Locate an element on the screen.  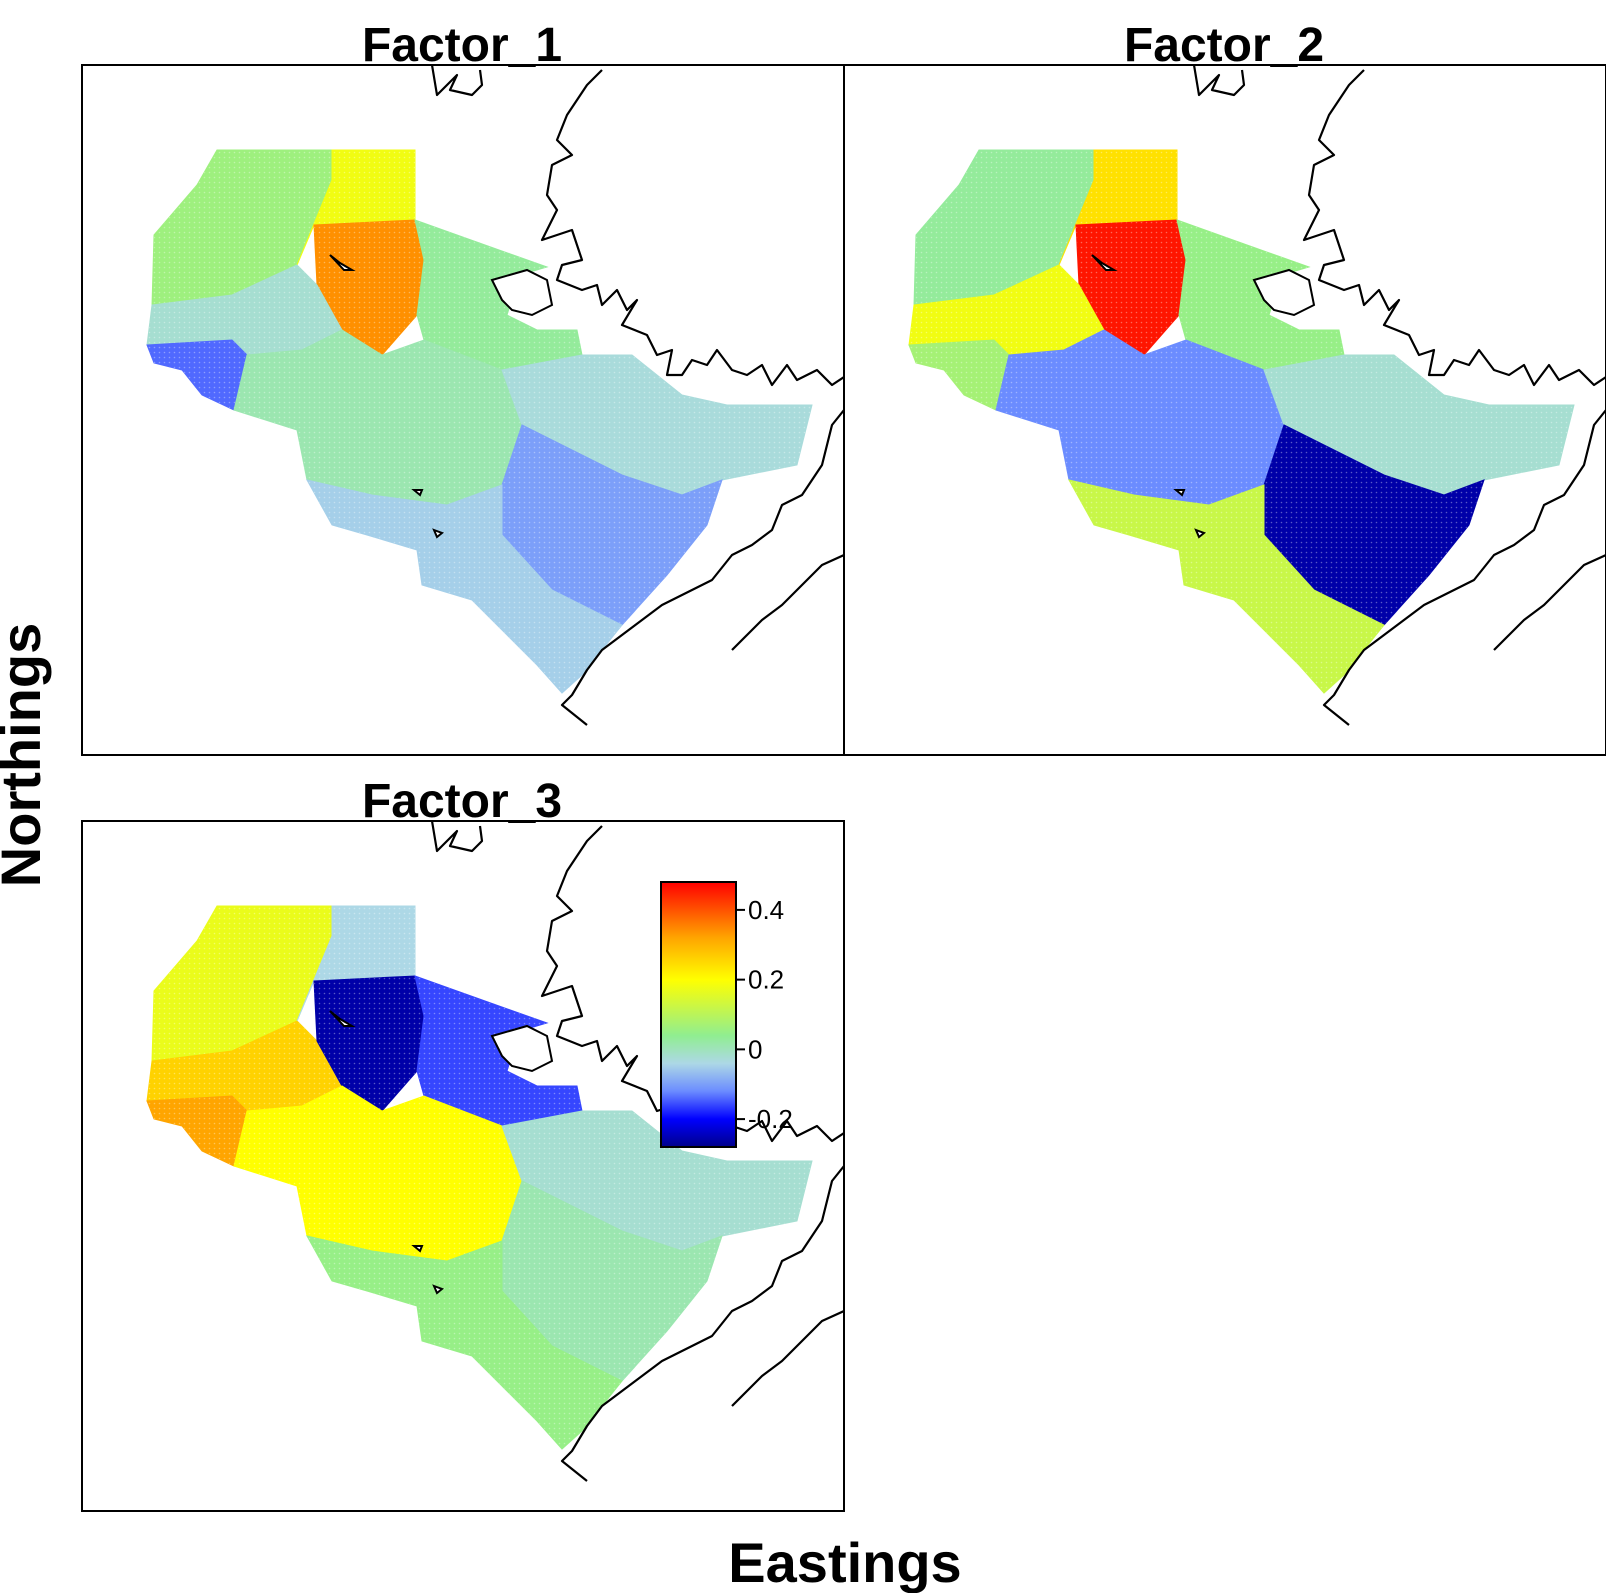
legend-color-bar is located at coordinates (698, 1014).